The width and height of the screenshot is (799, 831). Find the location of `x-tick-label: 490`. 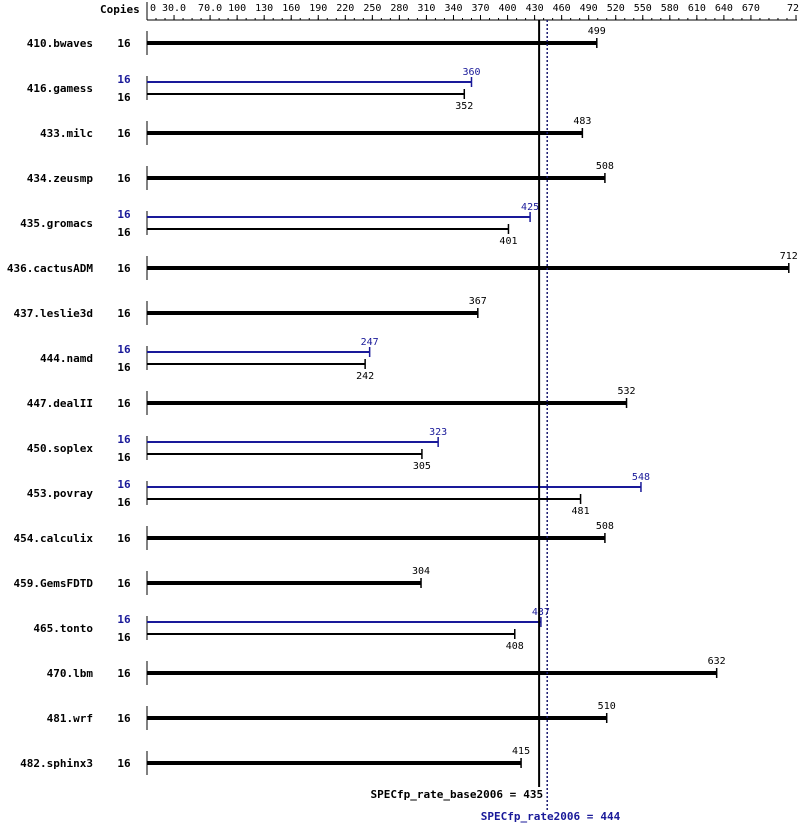

x-tick-label: 490 is located at coordinates (589, 8).